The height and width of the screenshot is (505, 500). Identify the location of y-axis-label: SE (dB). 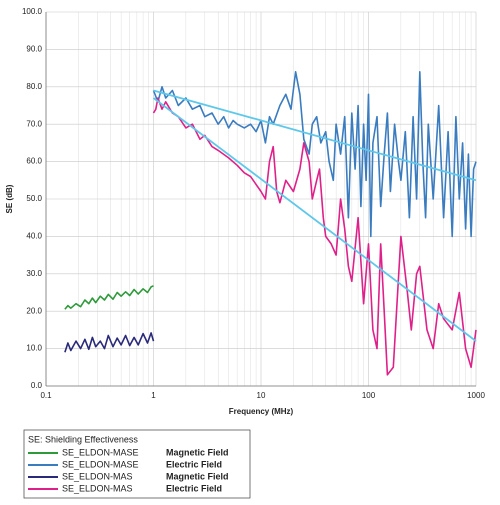
(9, 198).